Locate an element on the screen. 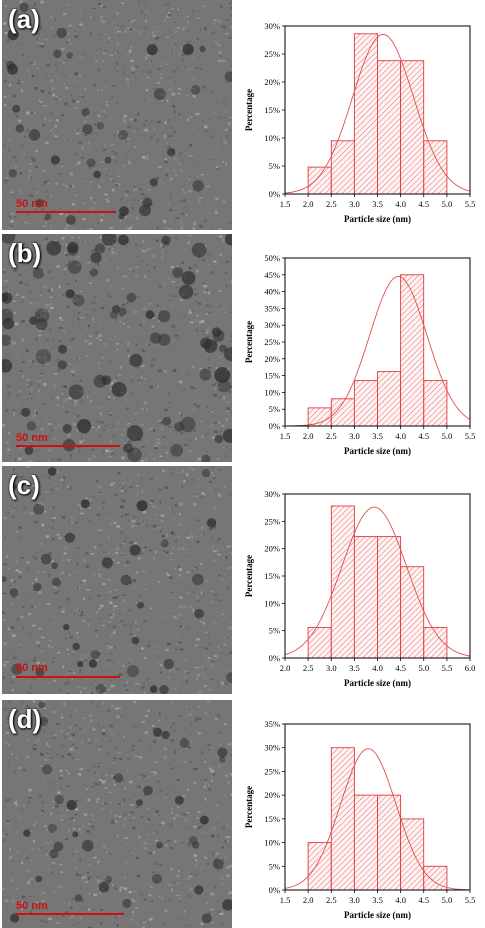 The height and width of the screenshot is (928, 485). scale-bar-d is located at coordinates (70, 914).